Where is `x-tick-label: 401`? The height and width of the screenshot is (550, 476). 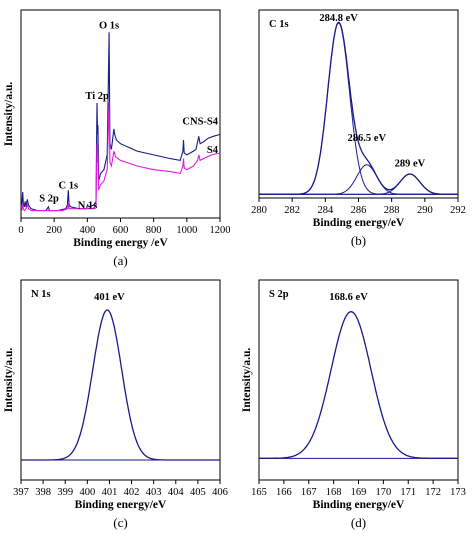
x-tick-label: 401 is located at coordinates (110, 492).